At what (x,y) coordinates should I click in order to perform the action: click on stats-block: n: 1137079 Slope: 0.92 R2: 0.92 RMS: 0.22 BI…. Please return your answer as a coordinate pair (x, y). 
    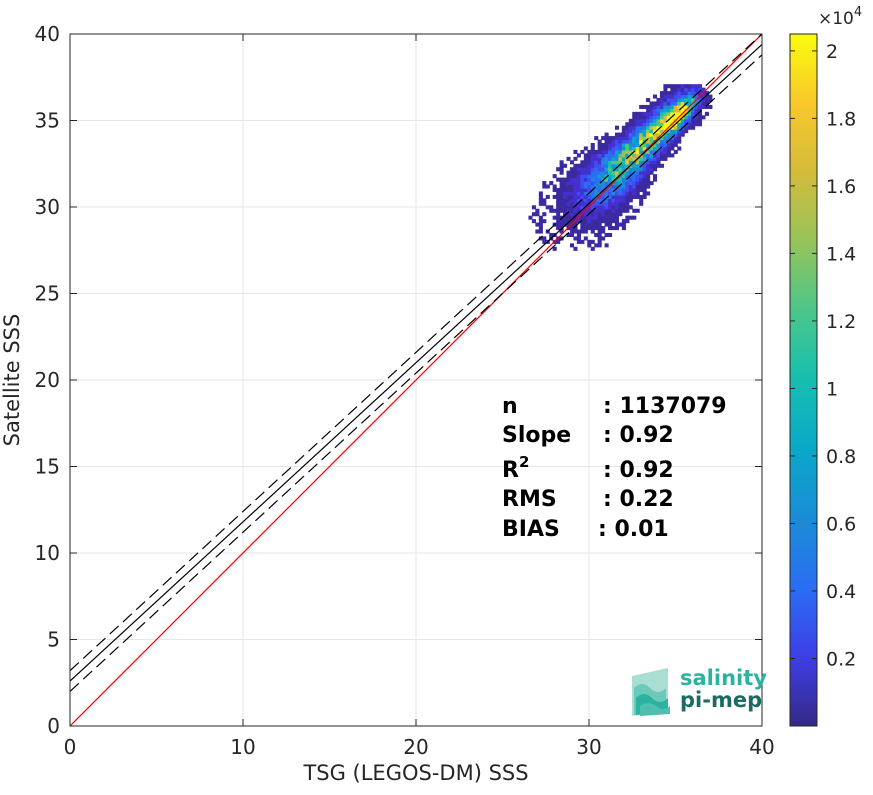
    Looking at the image, I should click on (614, 468).